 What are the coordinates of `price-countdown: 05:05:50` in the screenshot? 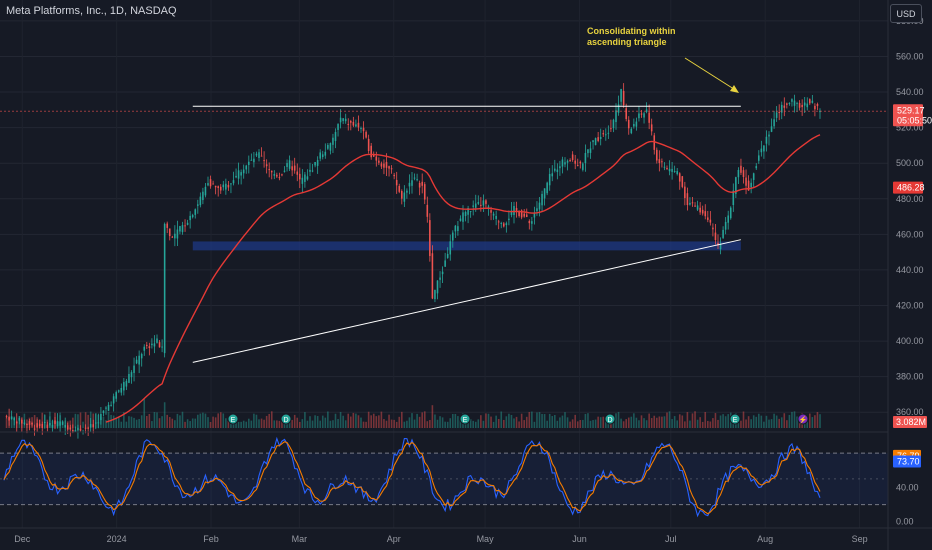 It's located at (914, 120).